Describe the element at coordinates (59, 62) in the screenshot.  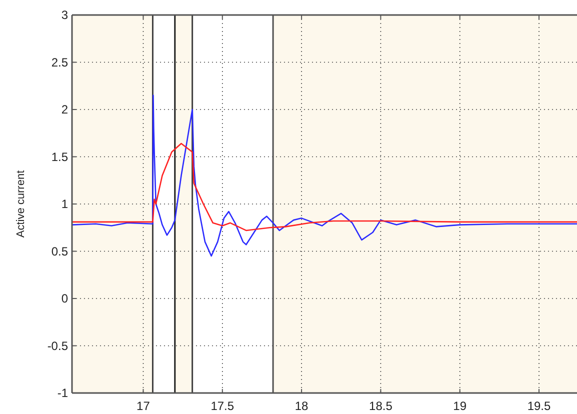
I see `y-tick-label: 2.5` at that location.